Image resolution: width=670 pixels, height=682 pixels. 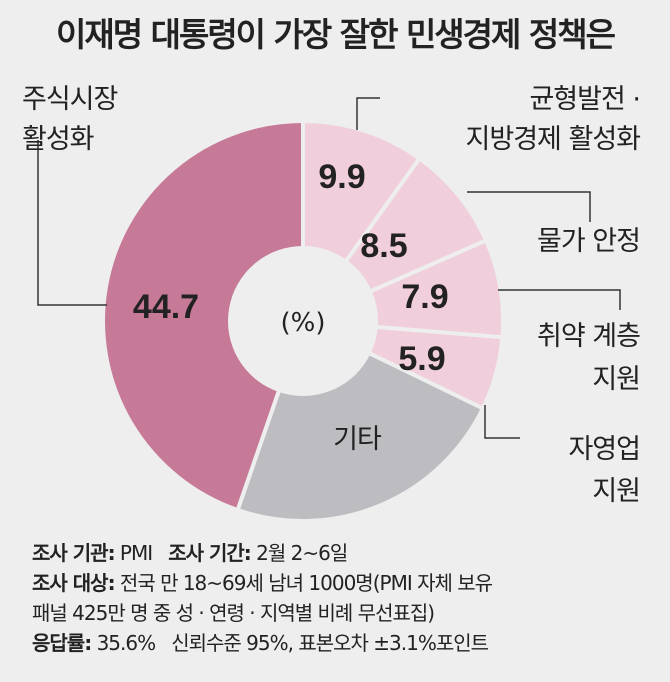 I want to click on category-label-3: 자영업, so click(x=604, y=449).